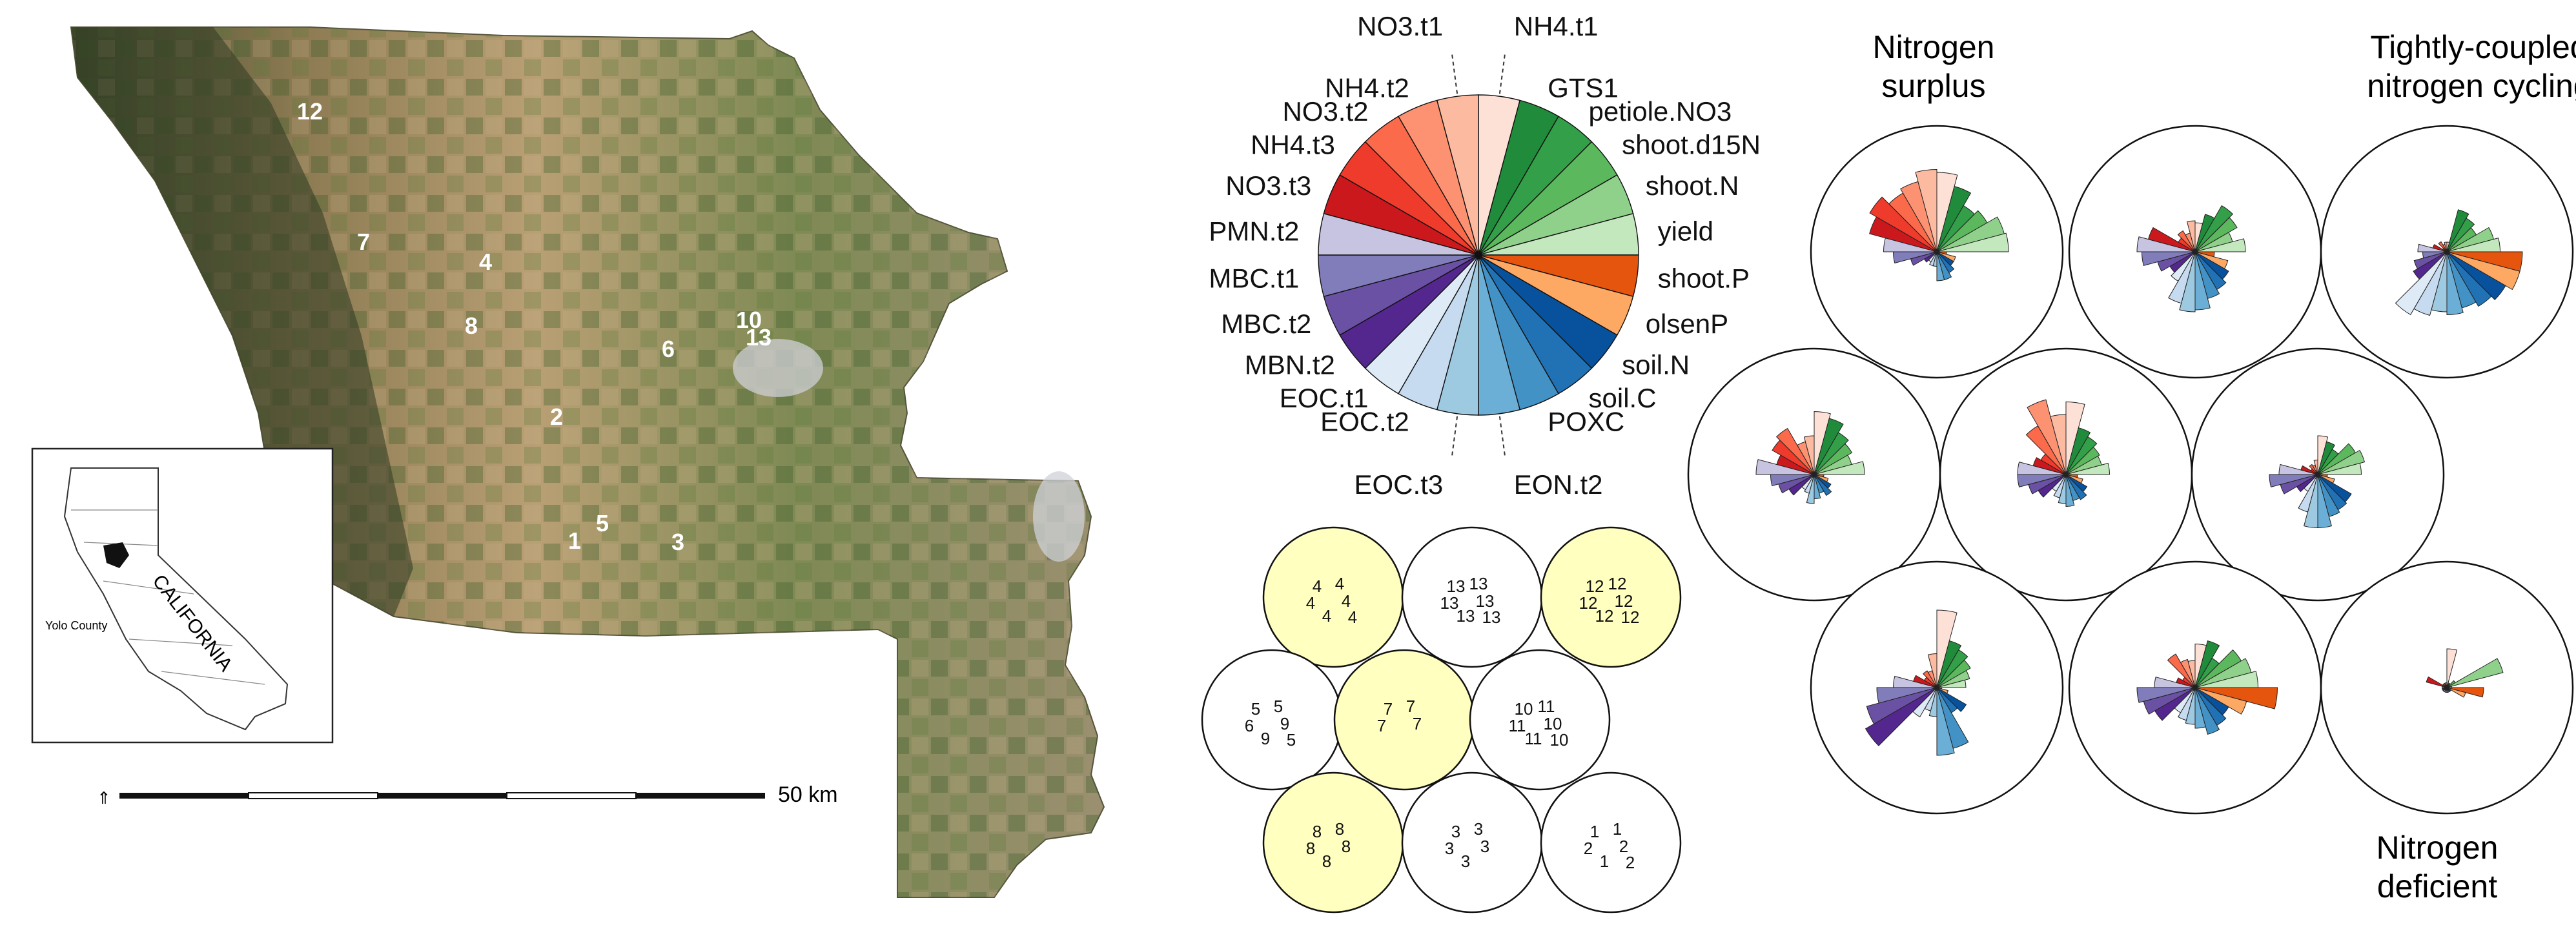  I want to click on site-grid-label: 9, so click(1284, 723).